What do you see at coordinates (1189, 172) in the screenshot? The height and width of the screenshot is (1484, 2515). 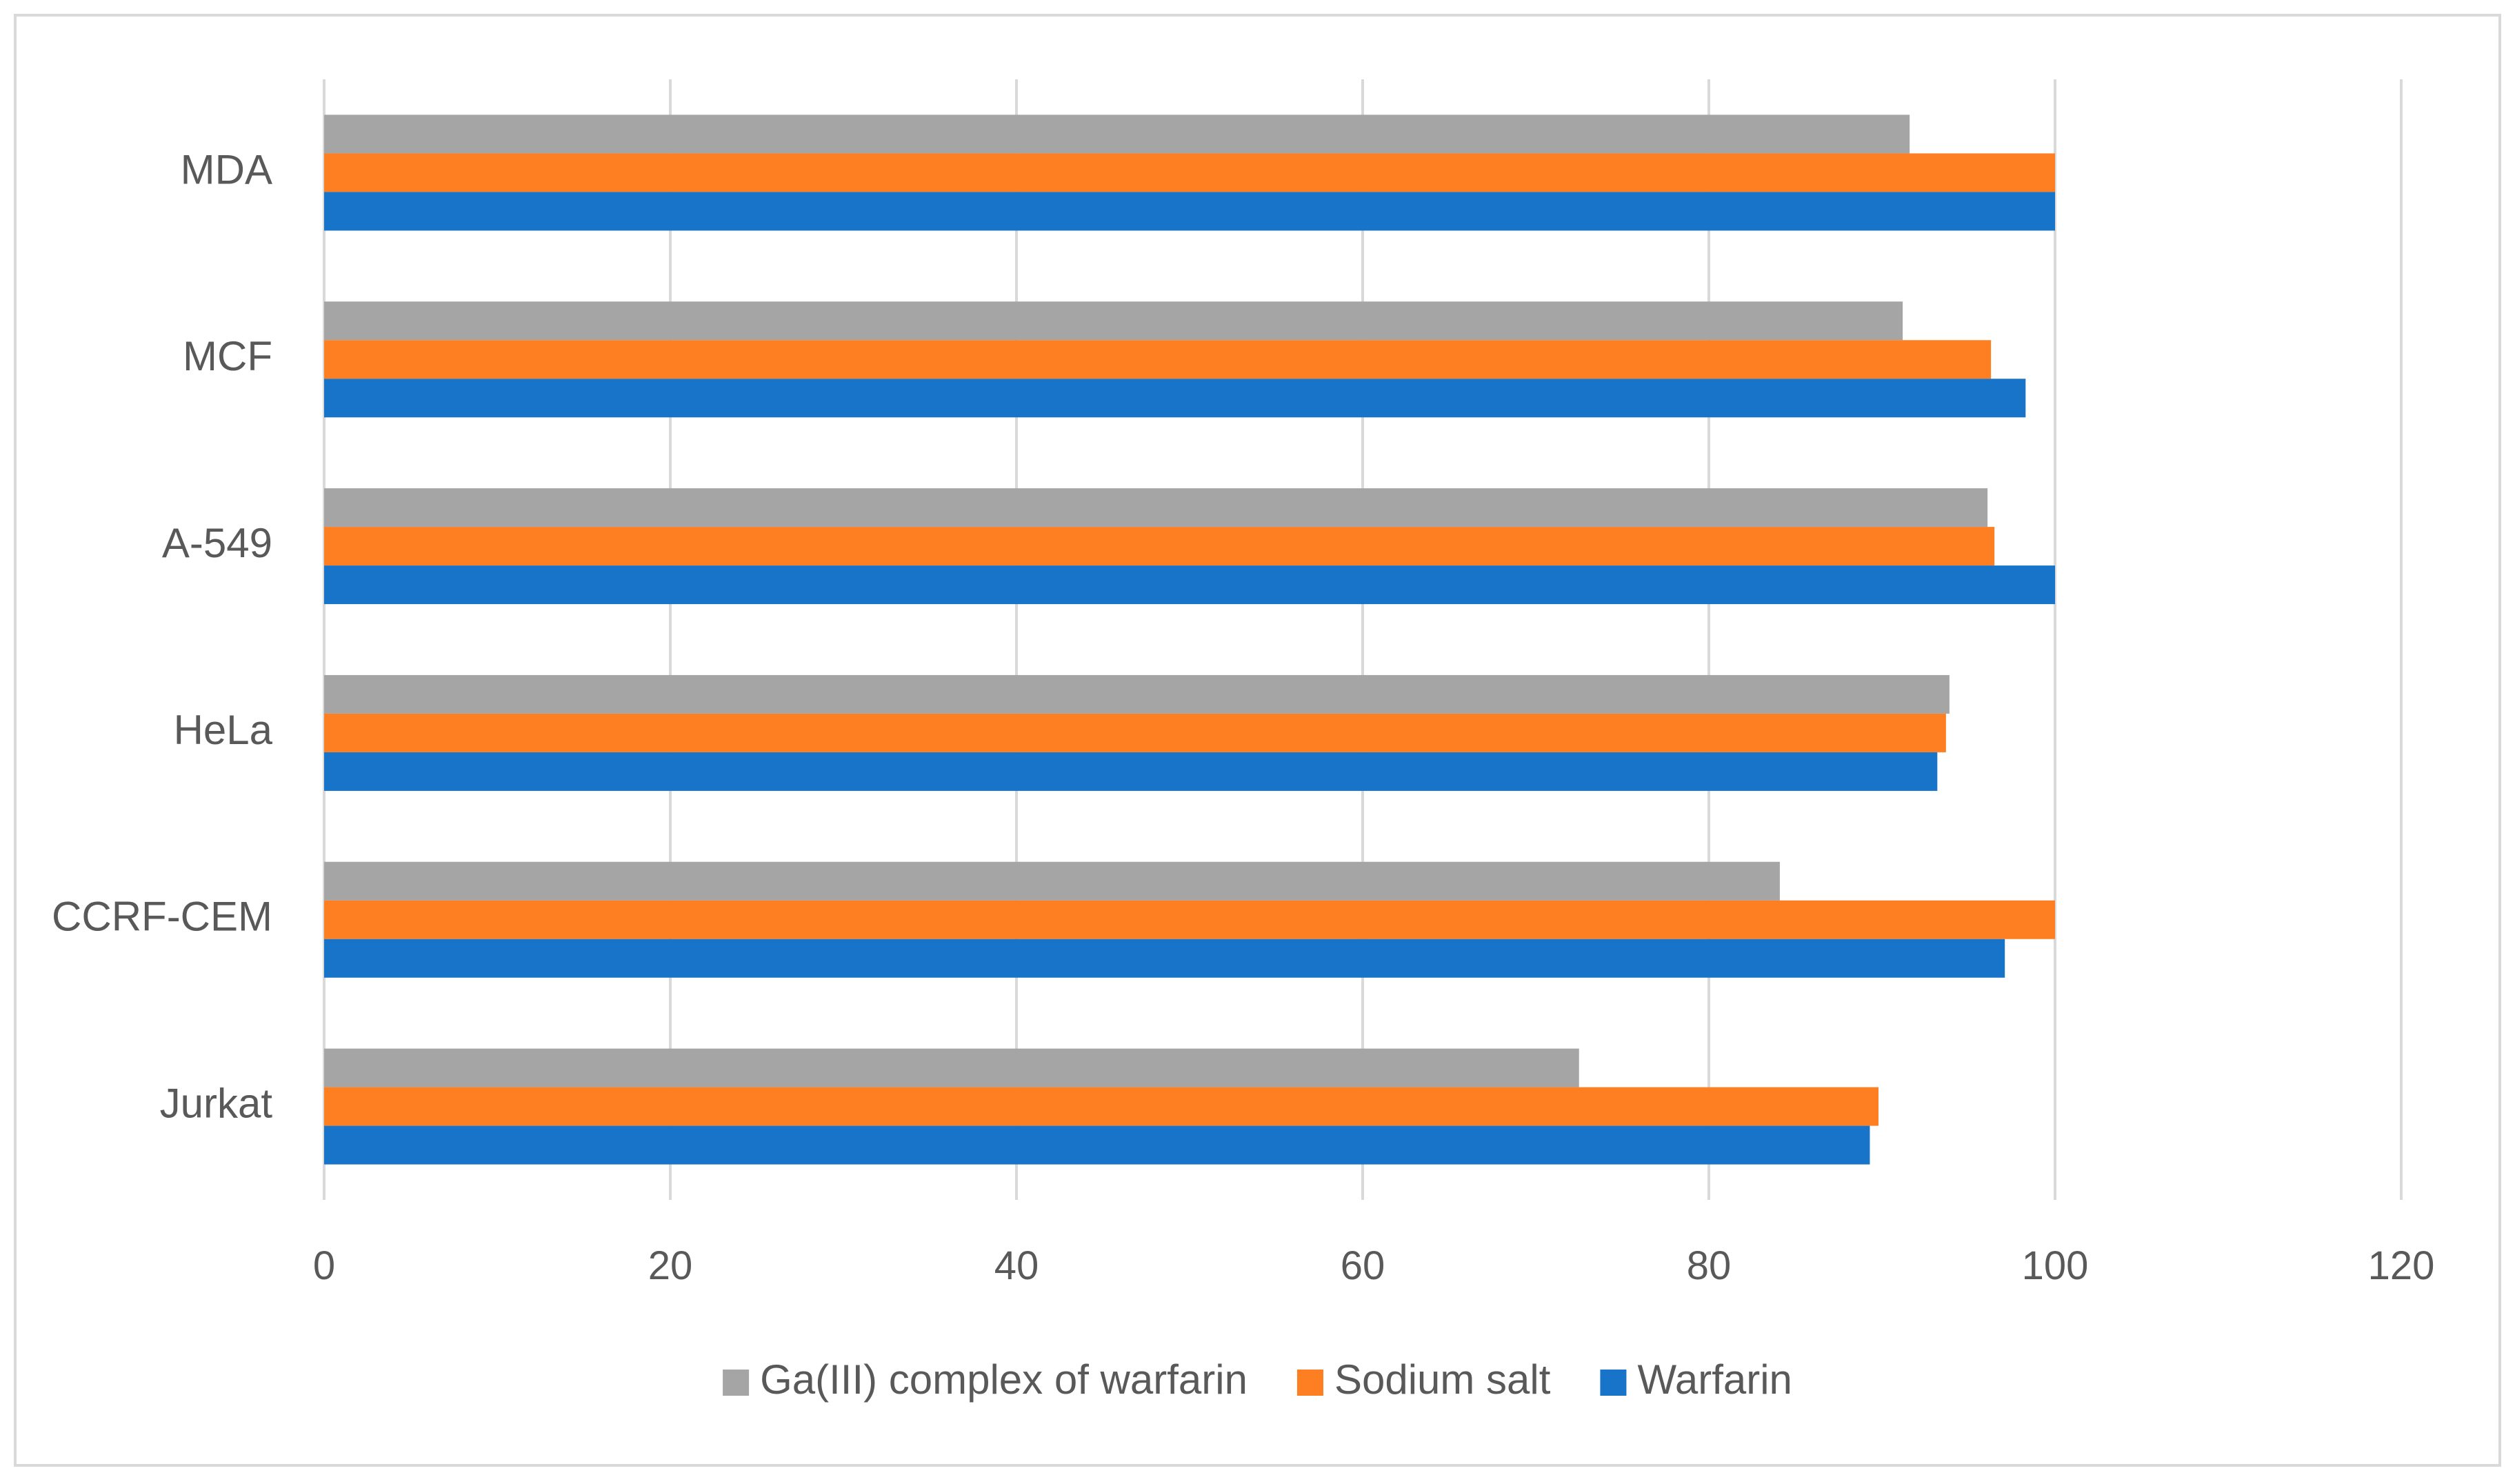 I see `bar-mda-sodium-salt` at bounding box center [1189, 172].